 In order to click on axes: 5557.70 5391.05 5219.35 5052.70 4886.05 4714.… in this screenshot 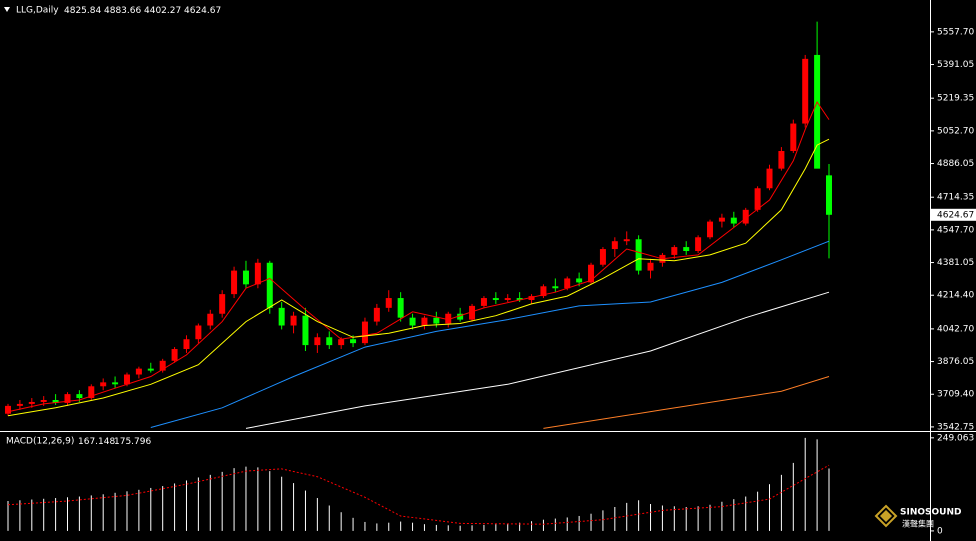, I will do `click(953, 281)`.